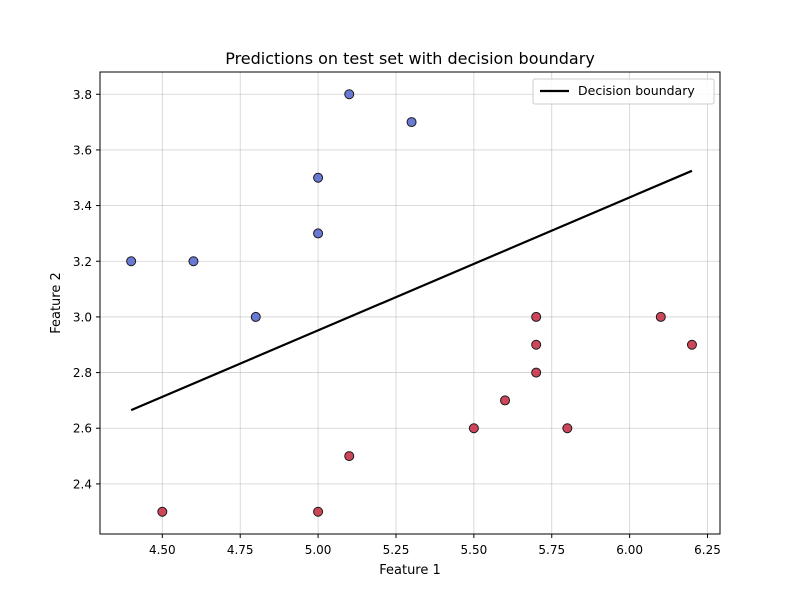 The image size is (800, 600). What do you see at coordinates (56, 303) in the screenshot?
I see `y-axis-label: Feature 2` at bounding box center [56, 303].